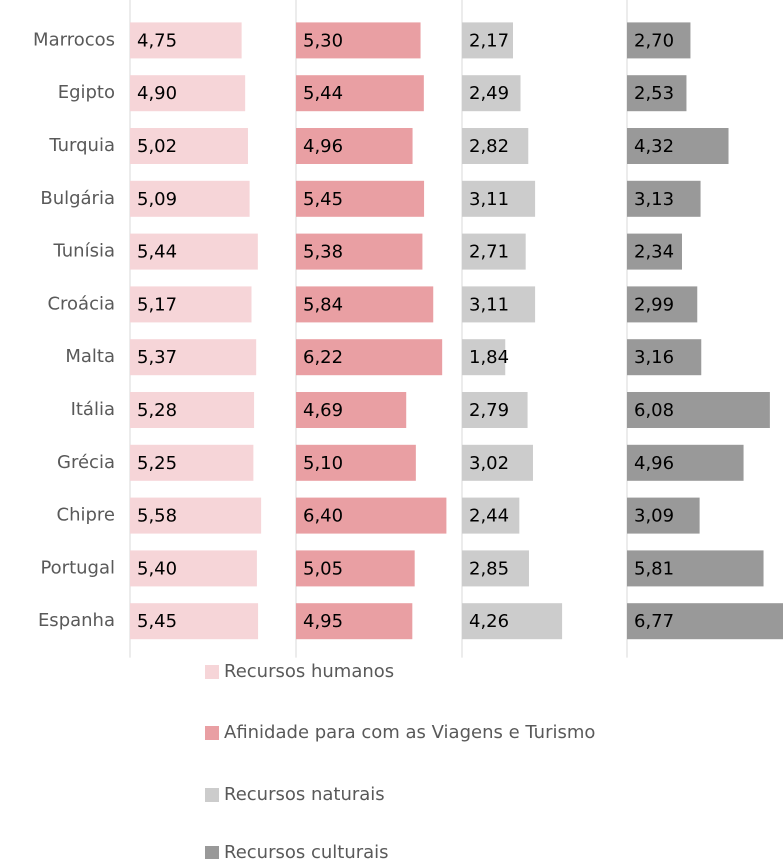  Describe the element at coordinates (323, 410) in the screenshot. I see `data-label: 4,69` at that location.